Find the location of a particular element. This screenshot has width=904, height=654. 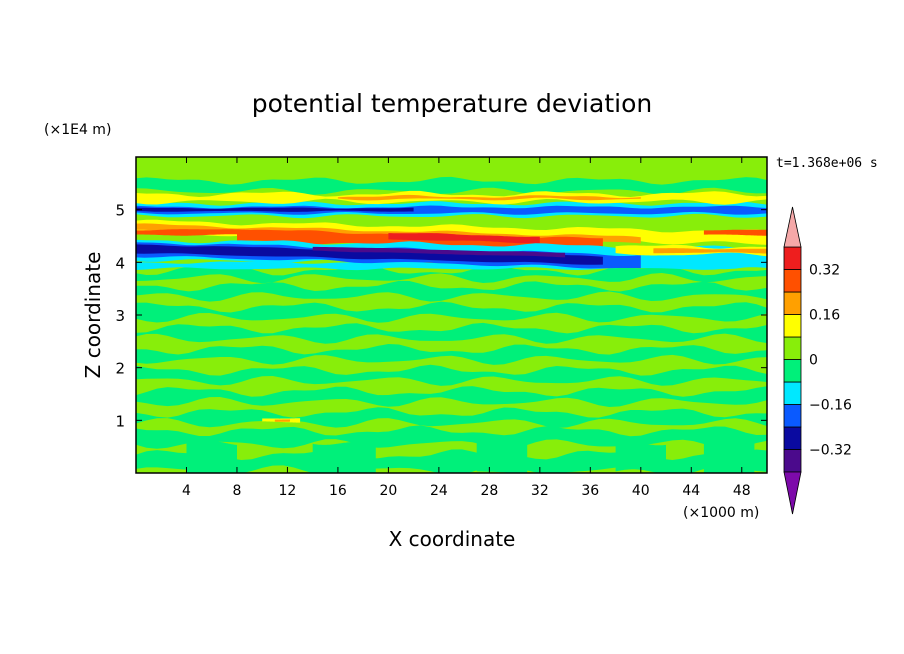

colorbar: −0.32 −0.16 0 0.16 0.32 is located at coordinates (817, 360).